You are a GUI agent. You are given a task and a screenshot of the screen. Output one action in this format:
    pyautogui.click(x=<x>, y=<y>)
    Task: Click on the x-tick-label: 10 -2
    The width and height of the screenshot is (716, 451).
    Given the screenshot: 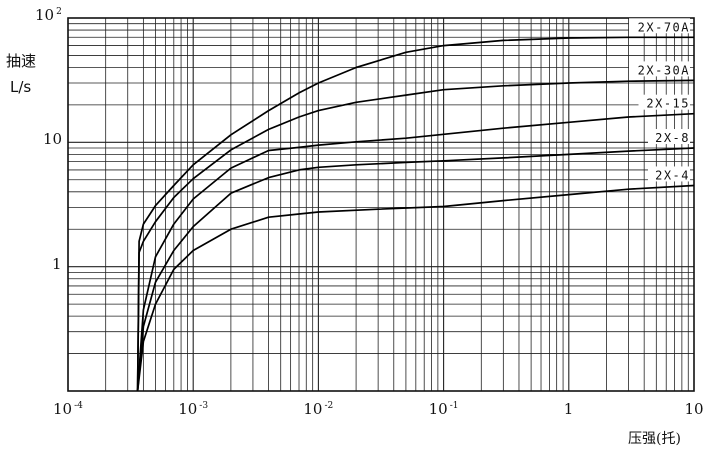 What is the action you would take?
    pyautogui.click(x=318, y=409)
    